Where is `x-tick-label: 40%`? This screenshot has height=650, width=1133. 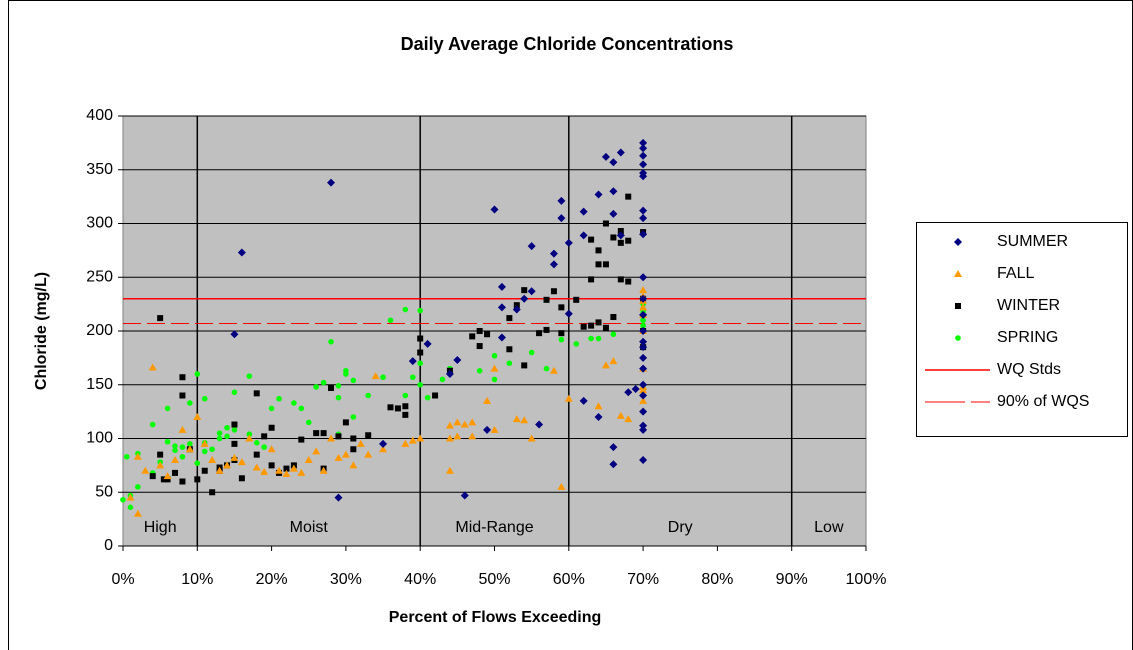 x-tick-label: 40% is located at coordinates (420, 579).